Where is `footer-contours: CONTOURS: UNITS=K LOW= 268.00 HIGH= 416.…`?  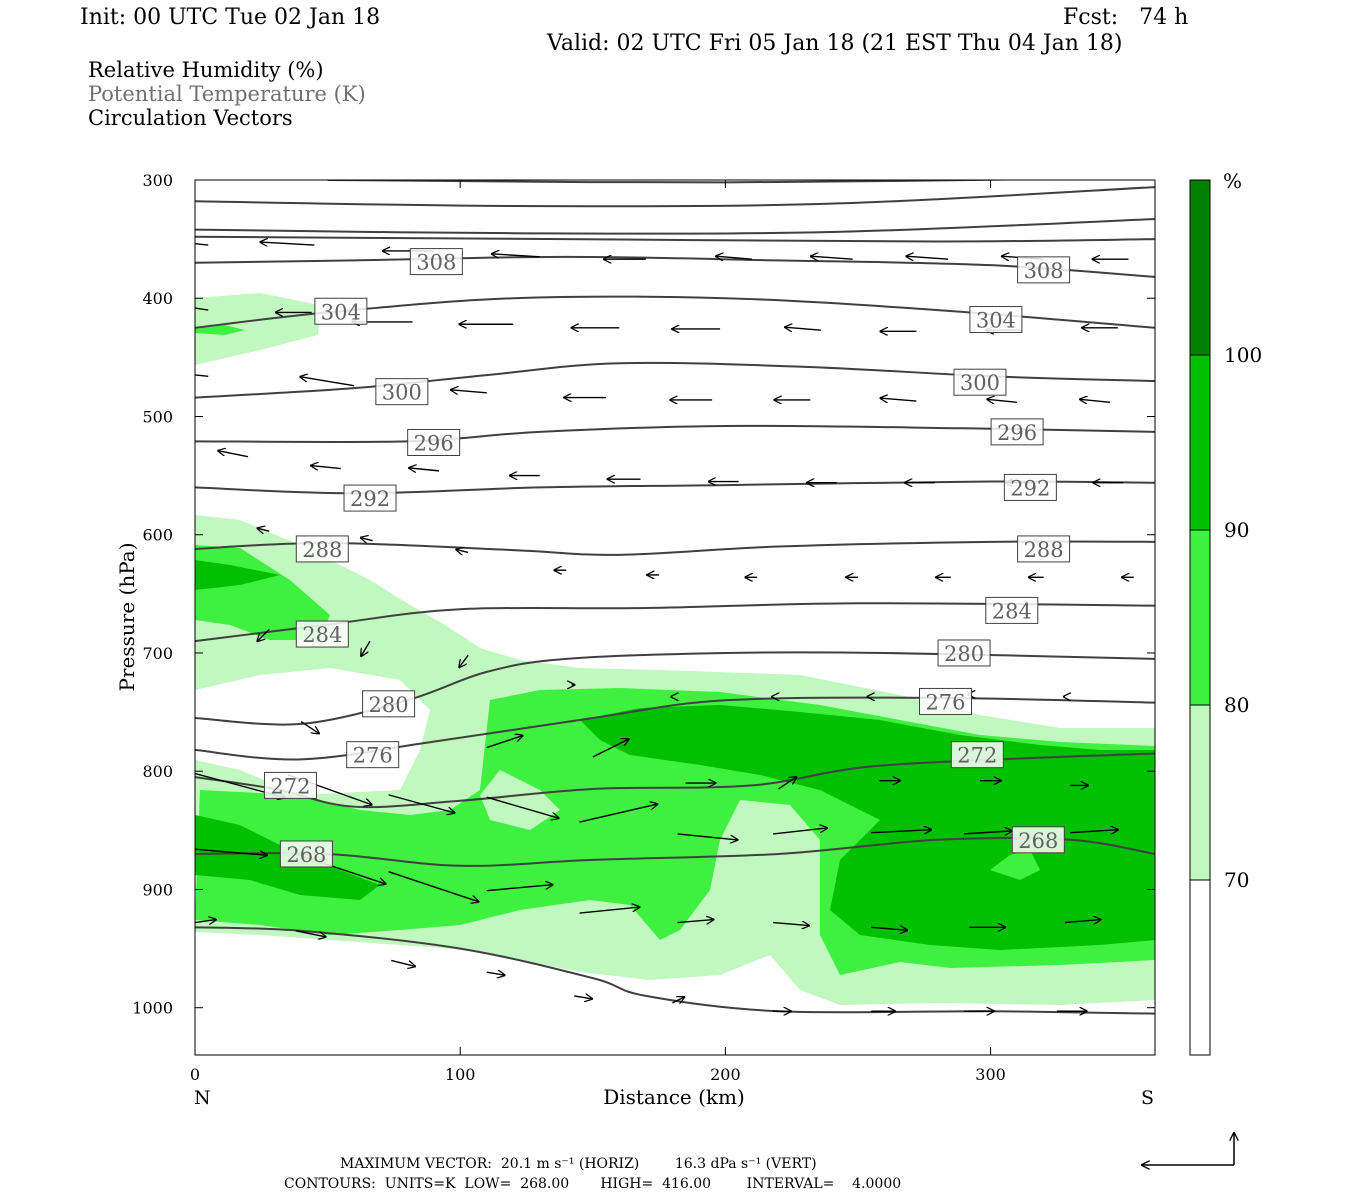 footer-contours: CONTOURS: UNITS=K LOW= 268.00 HIGH= 416.… is located at coordinates (593, 1184).